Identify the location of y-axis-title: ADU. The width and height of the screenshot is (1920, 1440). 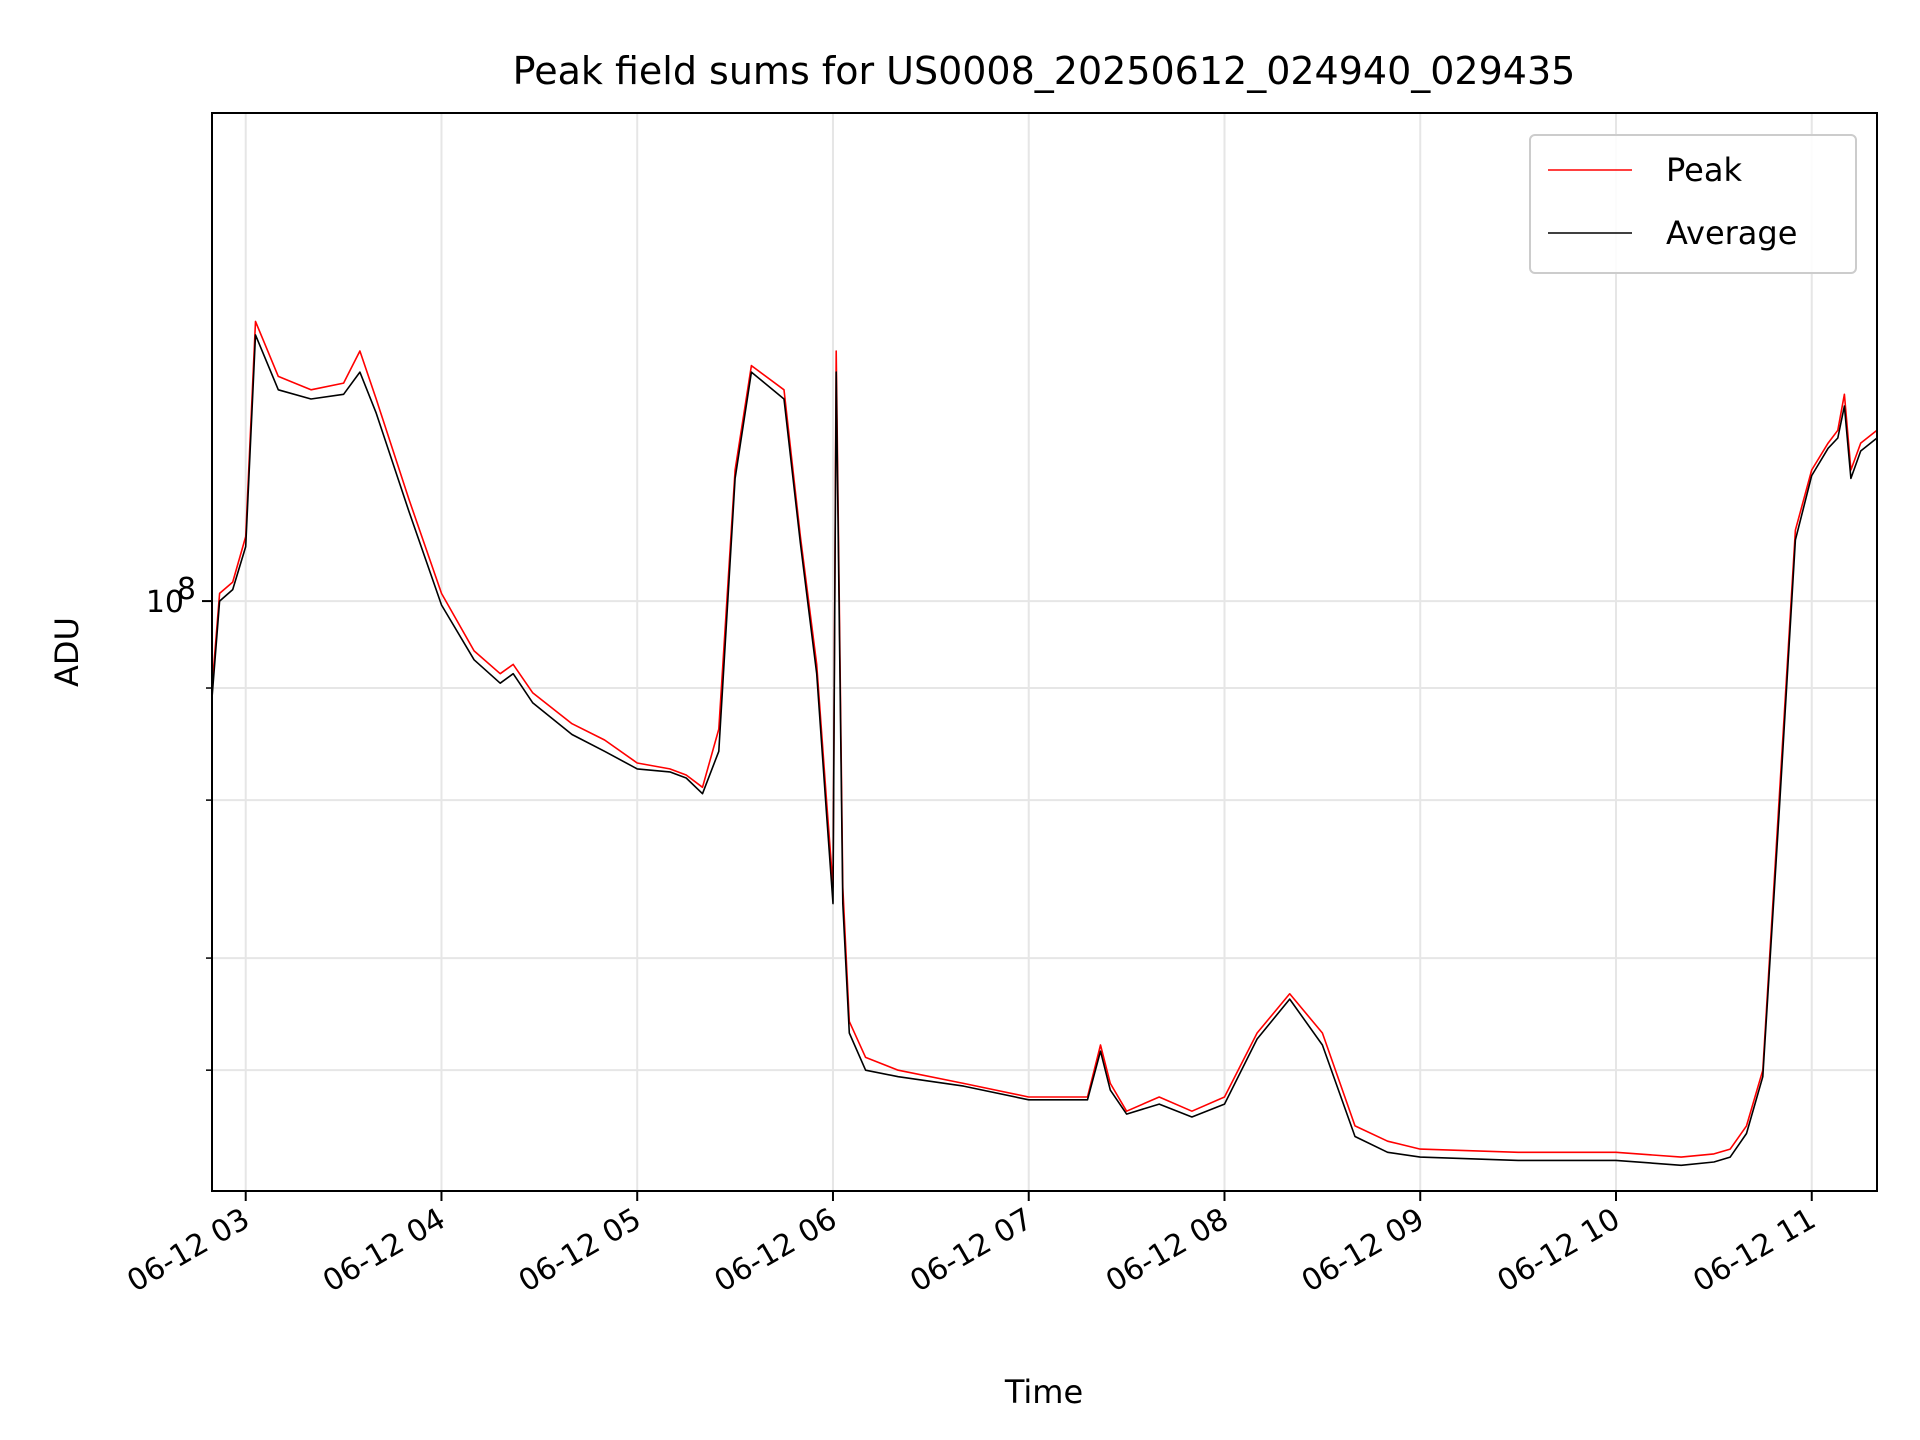
(67, 652).